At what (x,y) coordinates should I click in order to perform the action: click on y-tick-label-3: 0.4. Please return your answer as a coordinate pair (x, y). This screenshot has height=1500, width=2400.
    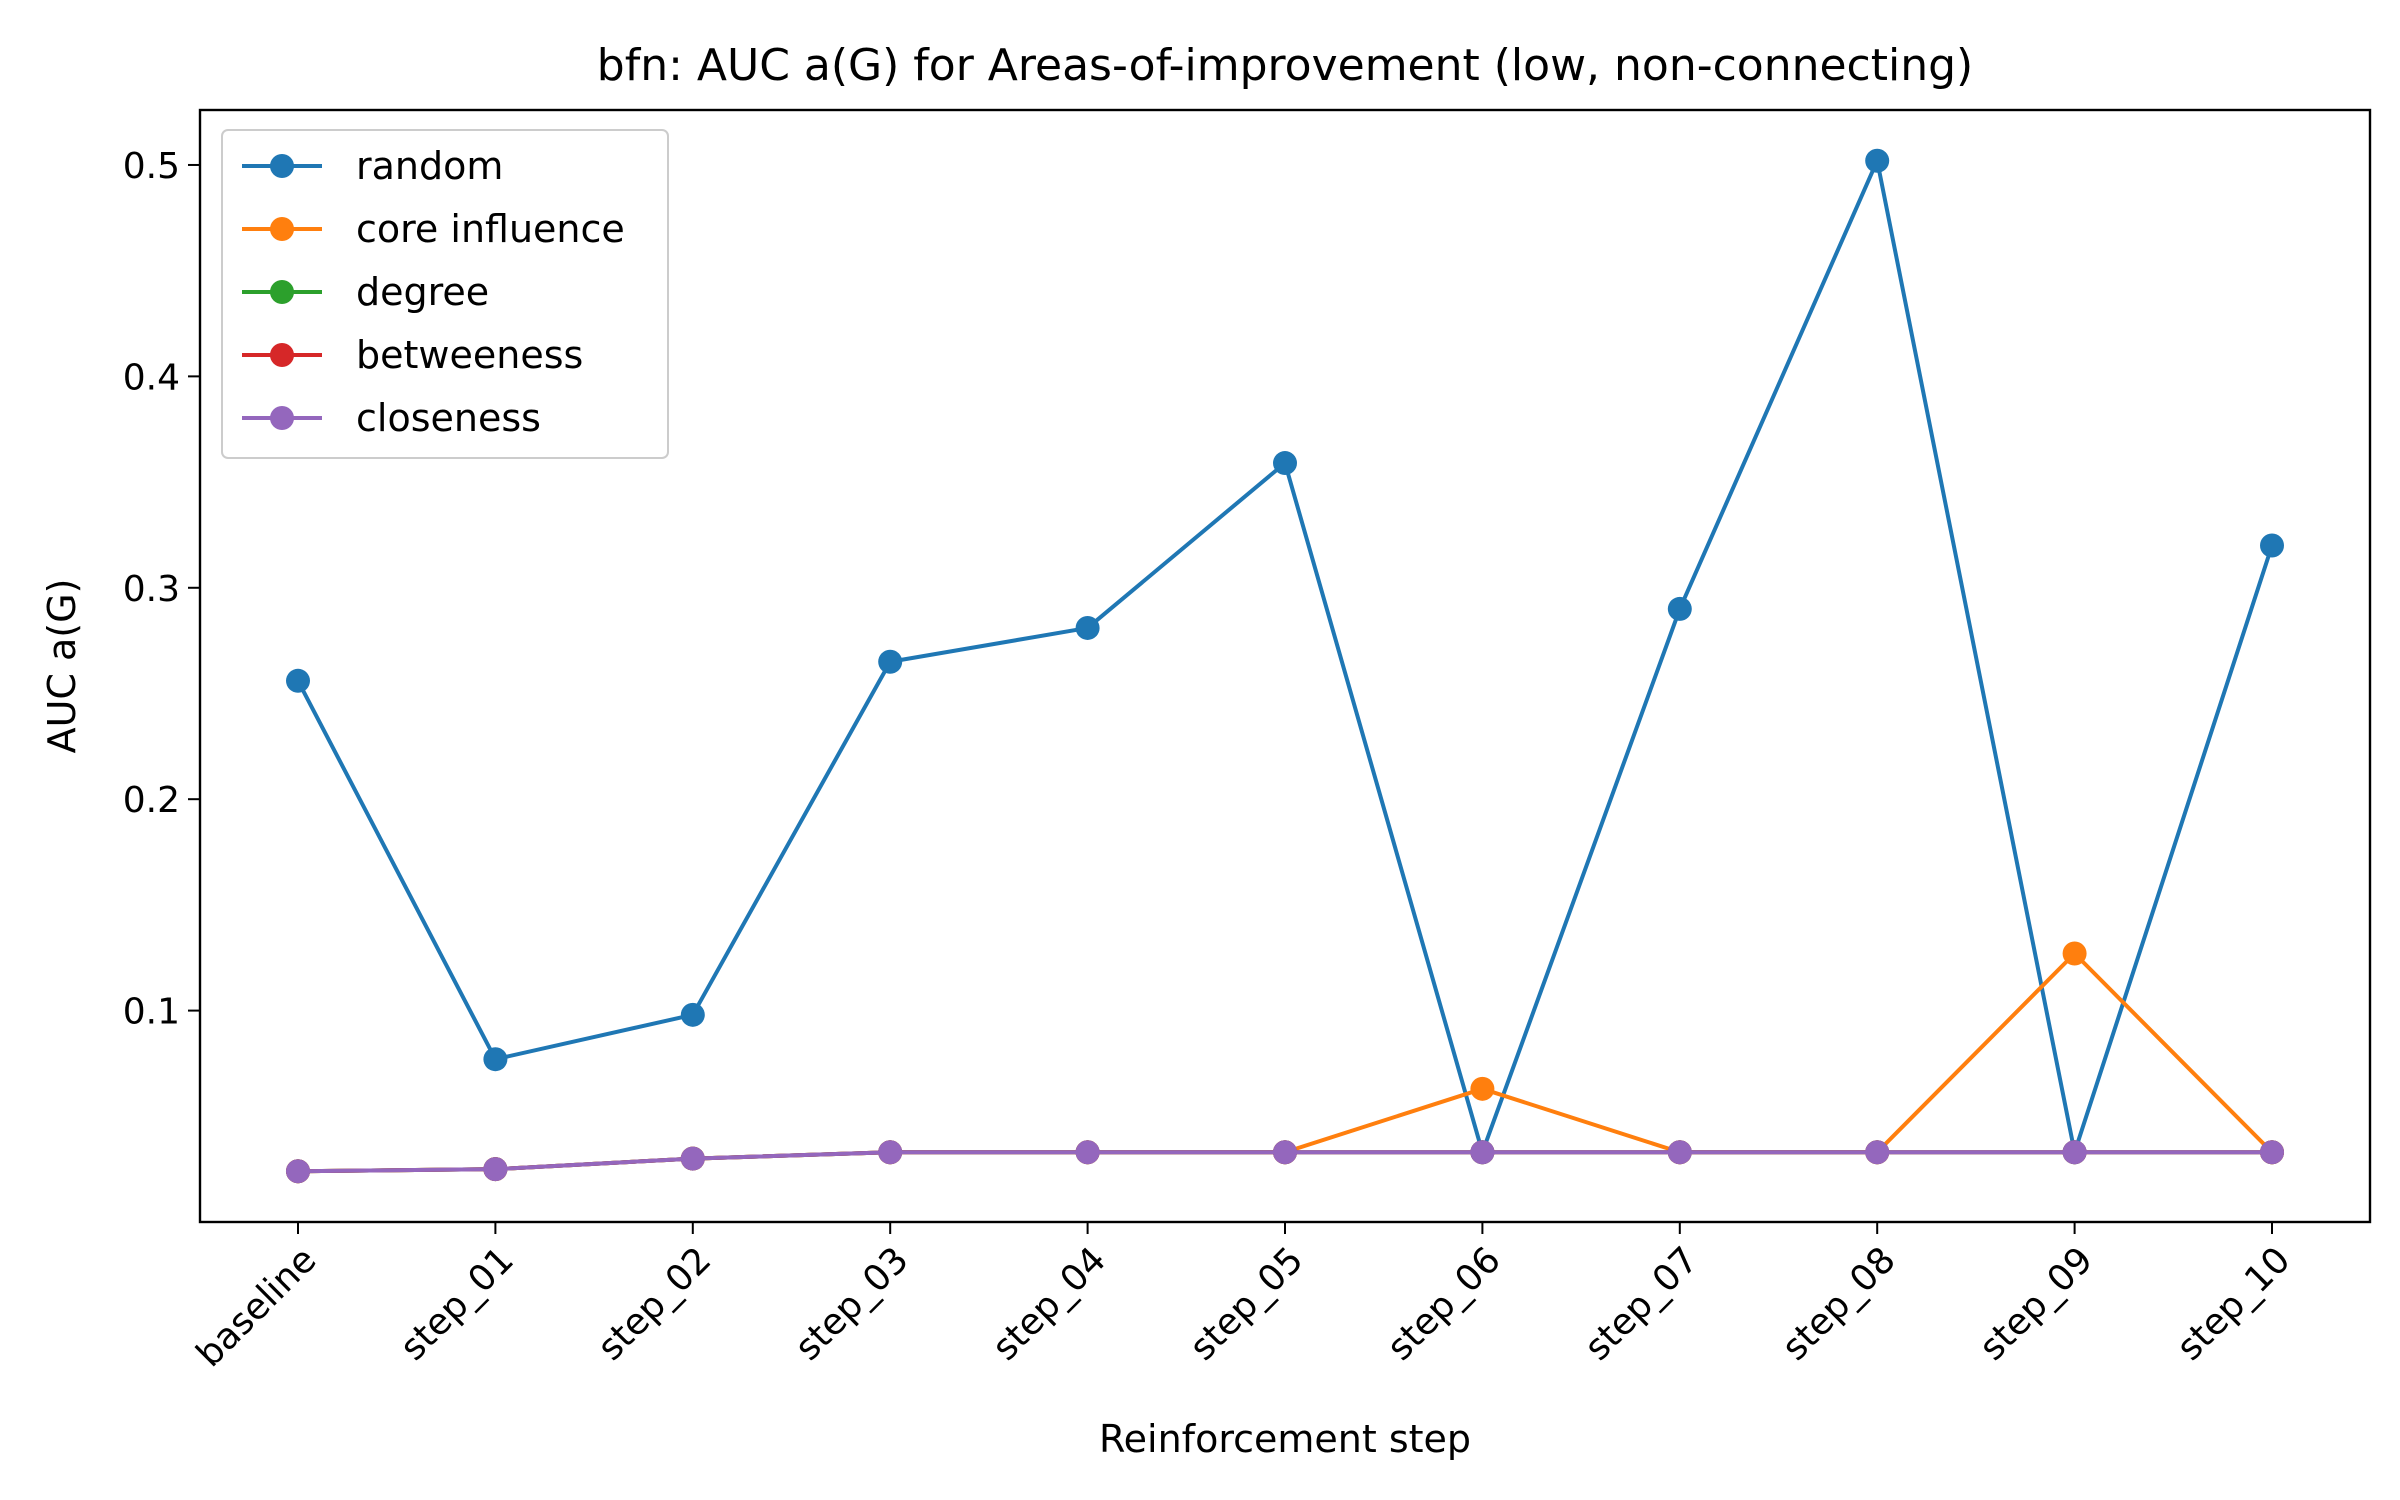
    Looking at the image, I should click on (151, 377).